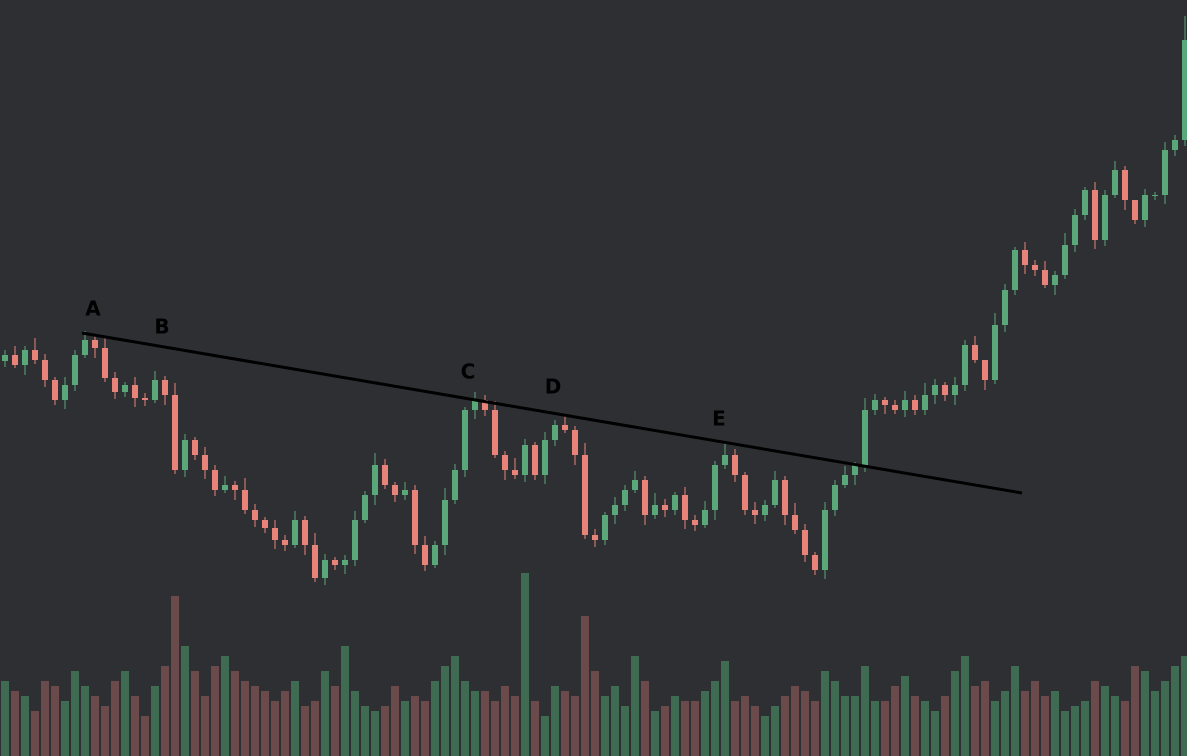  What do you see at coordinates (468, 372) in the screenshot?
I see `annotation-label: C` at bounding box center [468, 372].